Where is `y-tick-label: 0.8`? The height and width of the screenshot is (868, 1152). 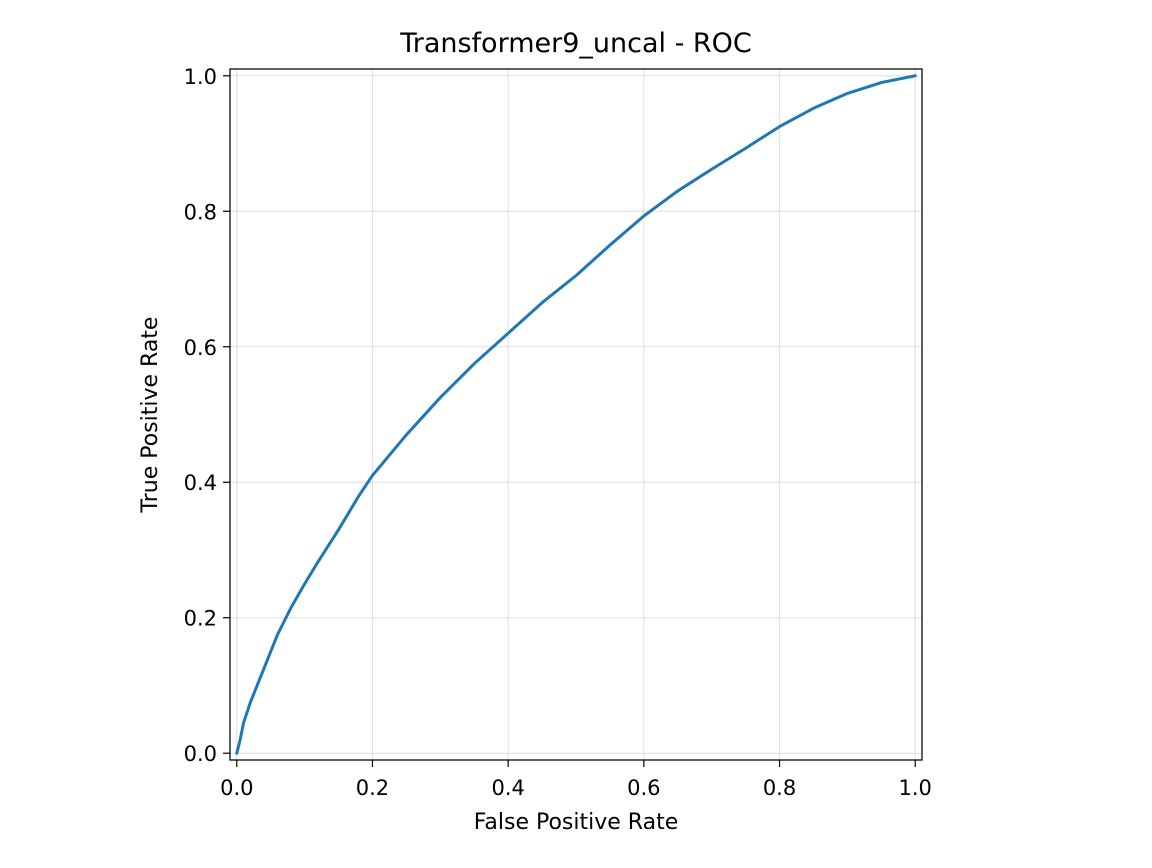
y-tick-label: 0.8 is located at coordinates (200, 212).